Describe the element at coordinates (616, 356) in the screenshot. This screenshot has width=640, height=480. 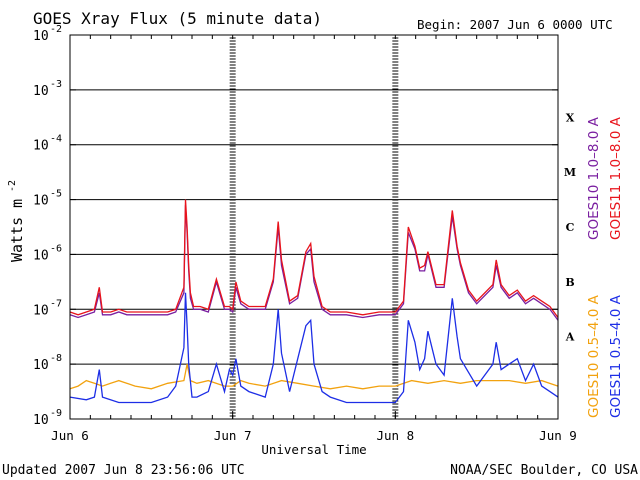
I see `legend-entry: GOES11 0.5–4.0 A` at that location.